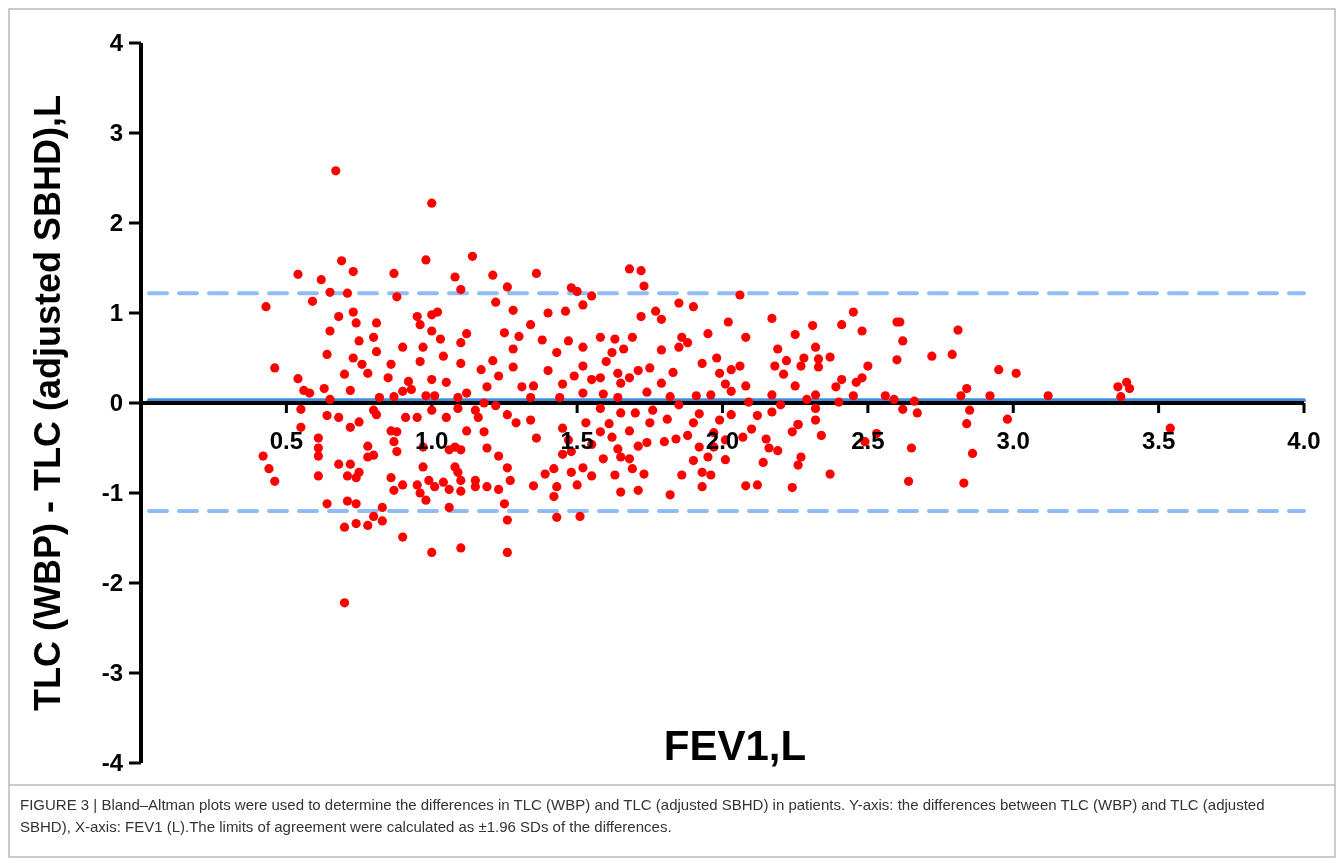  What do you see at coordinates (112, 673) in the screenshot?
I see `y-tick-label: -3` at bounding box center [112, 673].